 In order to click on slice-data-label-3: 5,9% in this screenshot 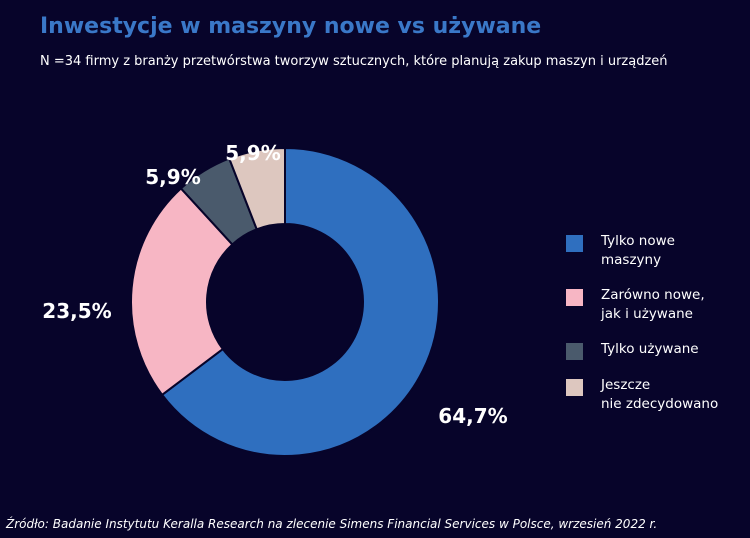, I will do `click(172, 177)`.